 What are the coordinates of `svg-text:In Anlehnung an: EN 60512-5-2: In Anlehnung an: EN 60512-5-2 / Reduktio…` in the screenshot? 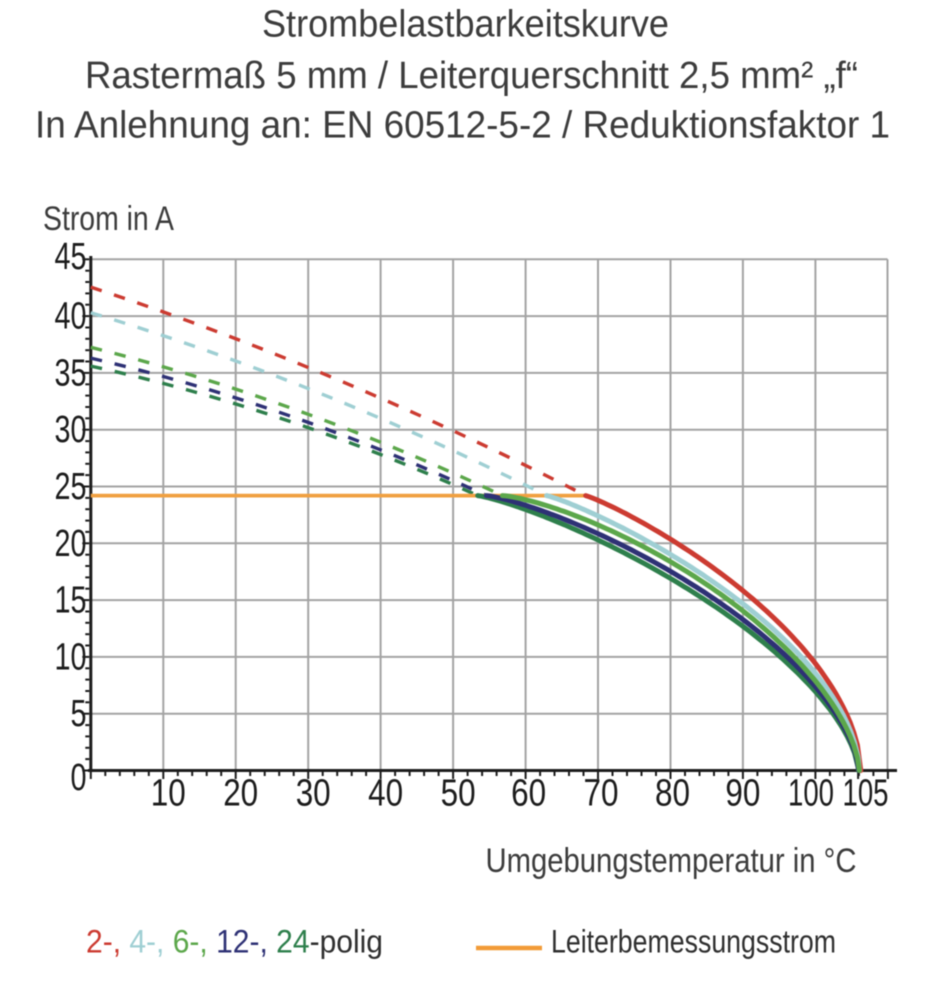 It's located at (462, 126).